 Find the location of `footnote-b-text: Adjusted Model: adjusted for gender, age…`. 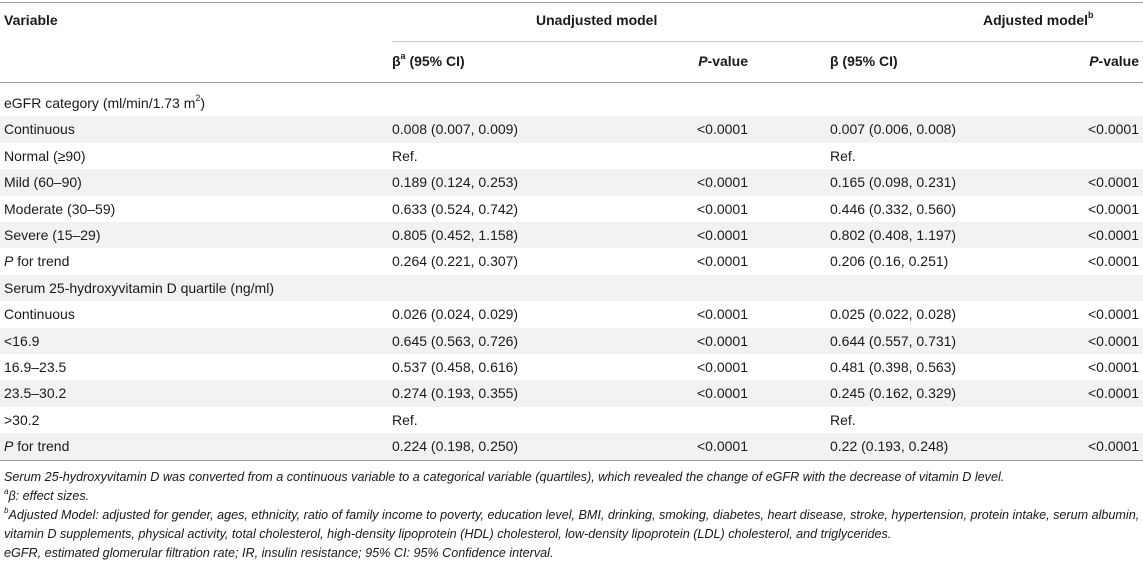

footnote-b-text: Adjusted Model: adjusted for gender, age… is located at coordinates (572, 524).